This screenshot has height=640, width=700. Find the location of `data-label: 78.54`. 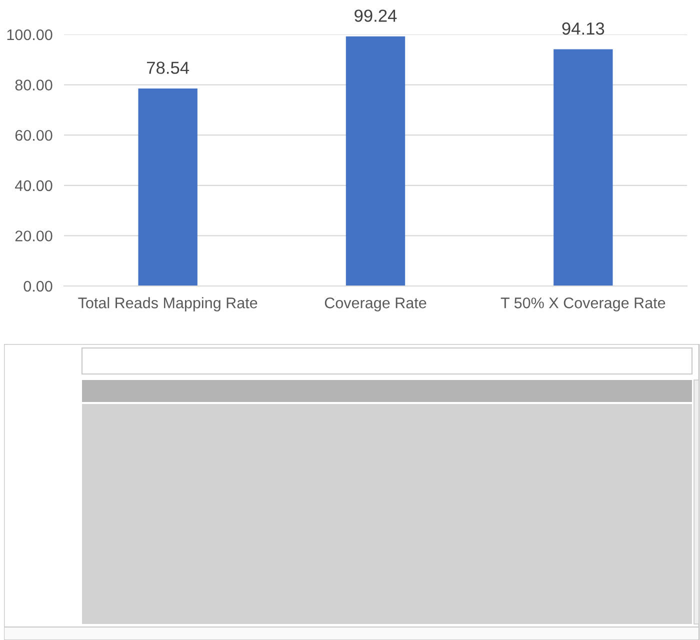

data-label: 78.54 is located at coordinates (168, 68).